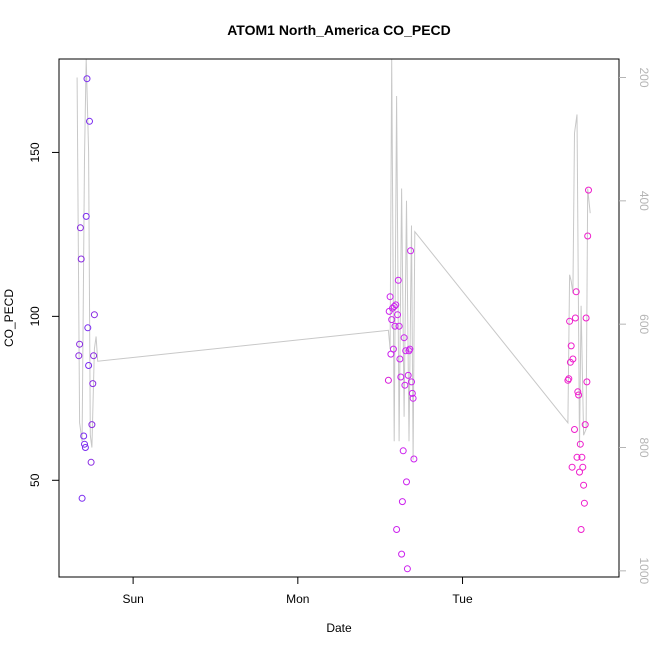 This screenshot has width=650, height=650. Describe the element at coordinates (35, 480) in the screenshot. I see `y-tick-label: 50` at that location.